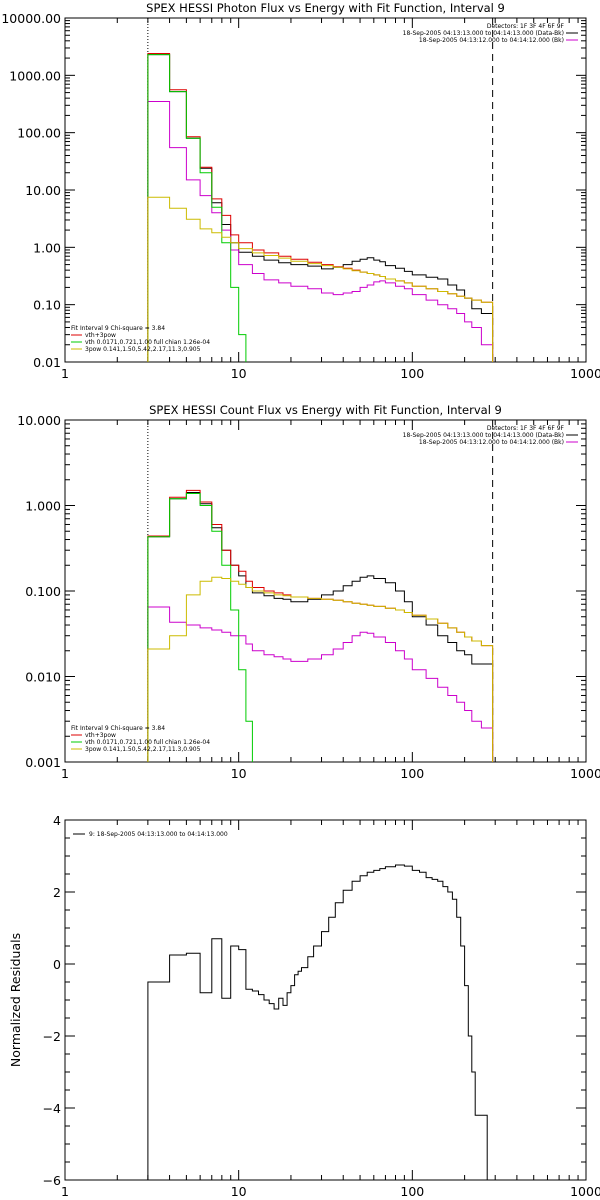  What do you see at coordinates (39, 133) in the screenshot?
I see `y-tick-label: 100.00` at bounding box center [39, 133].